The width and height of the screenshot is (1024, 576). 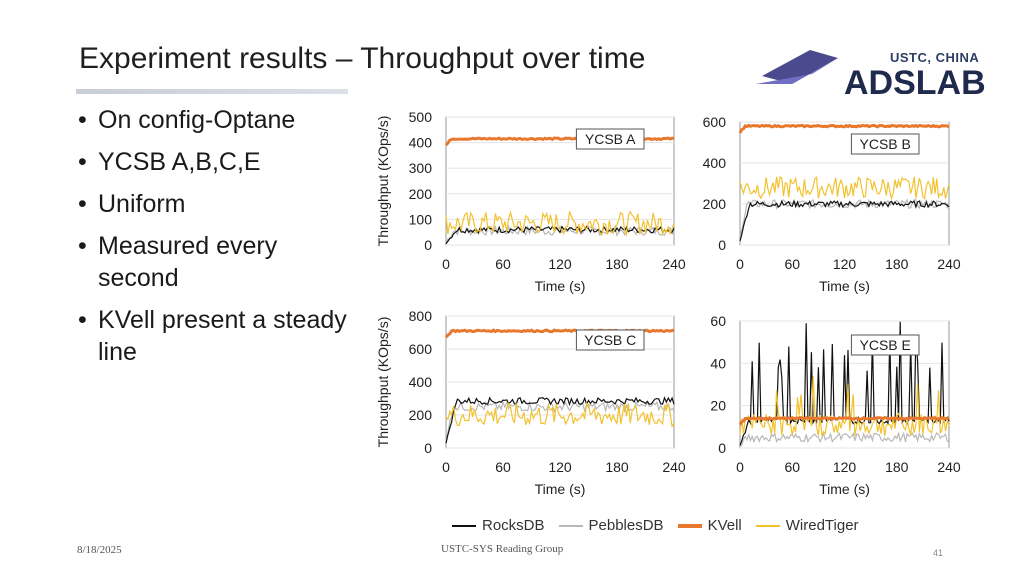 I want to click on chart-title: YCSB A, so click(x=610, y=139).